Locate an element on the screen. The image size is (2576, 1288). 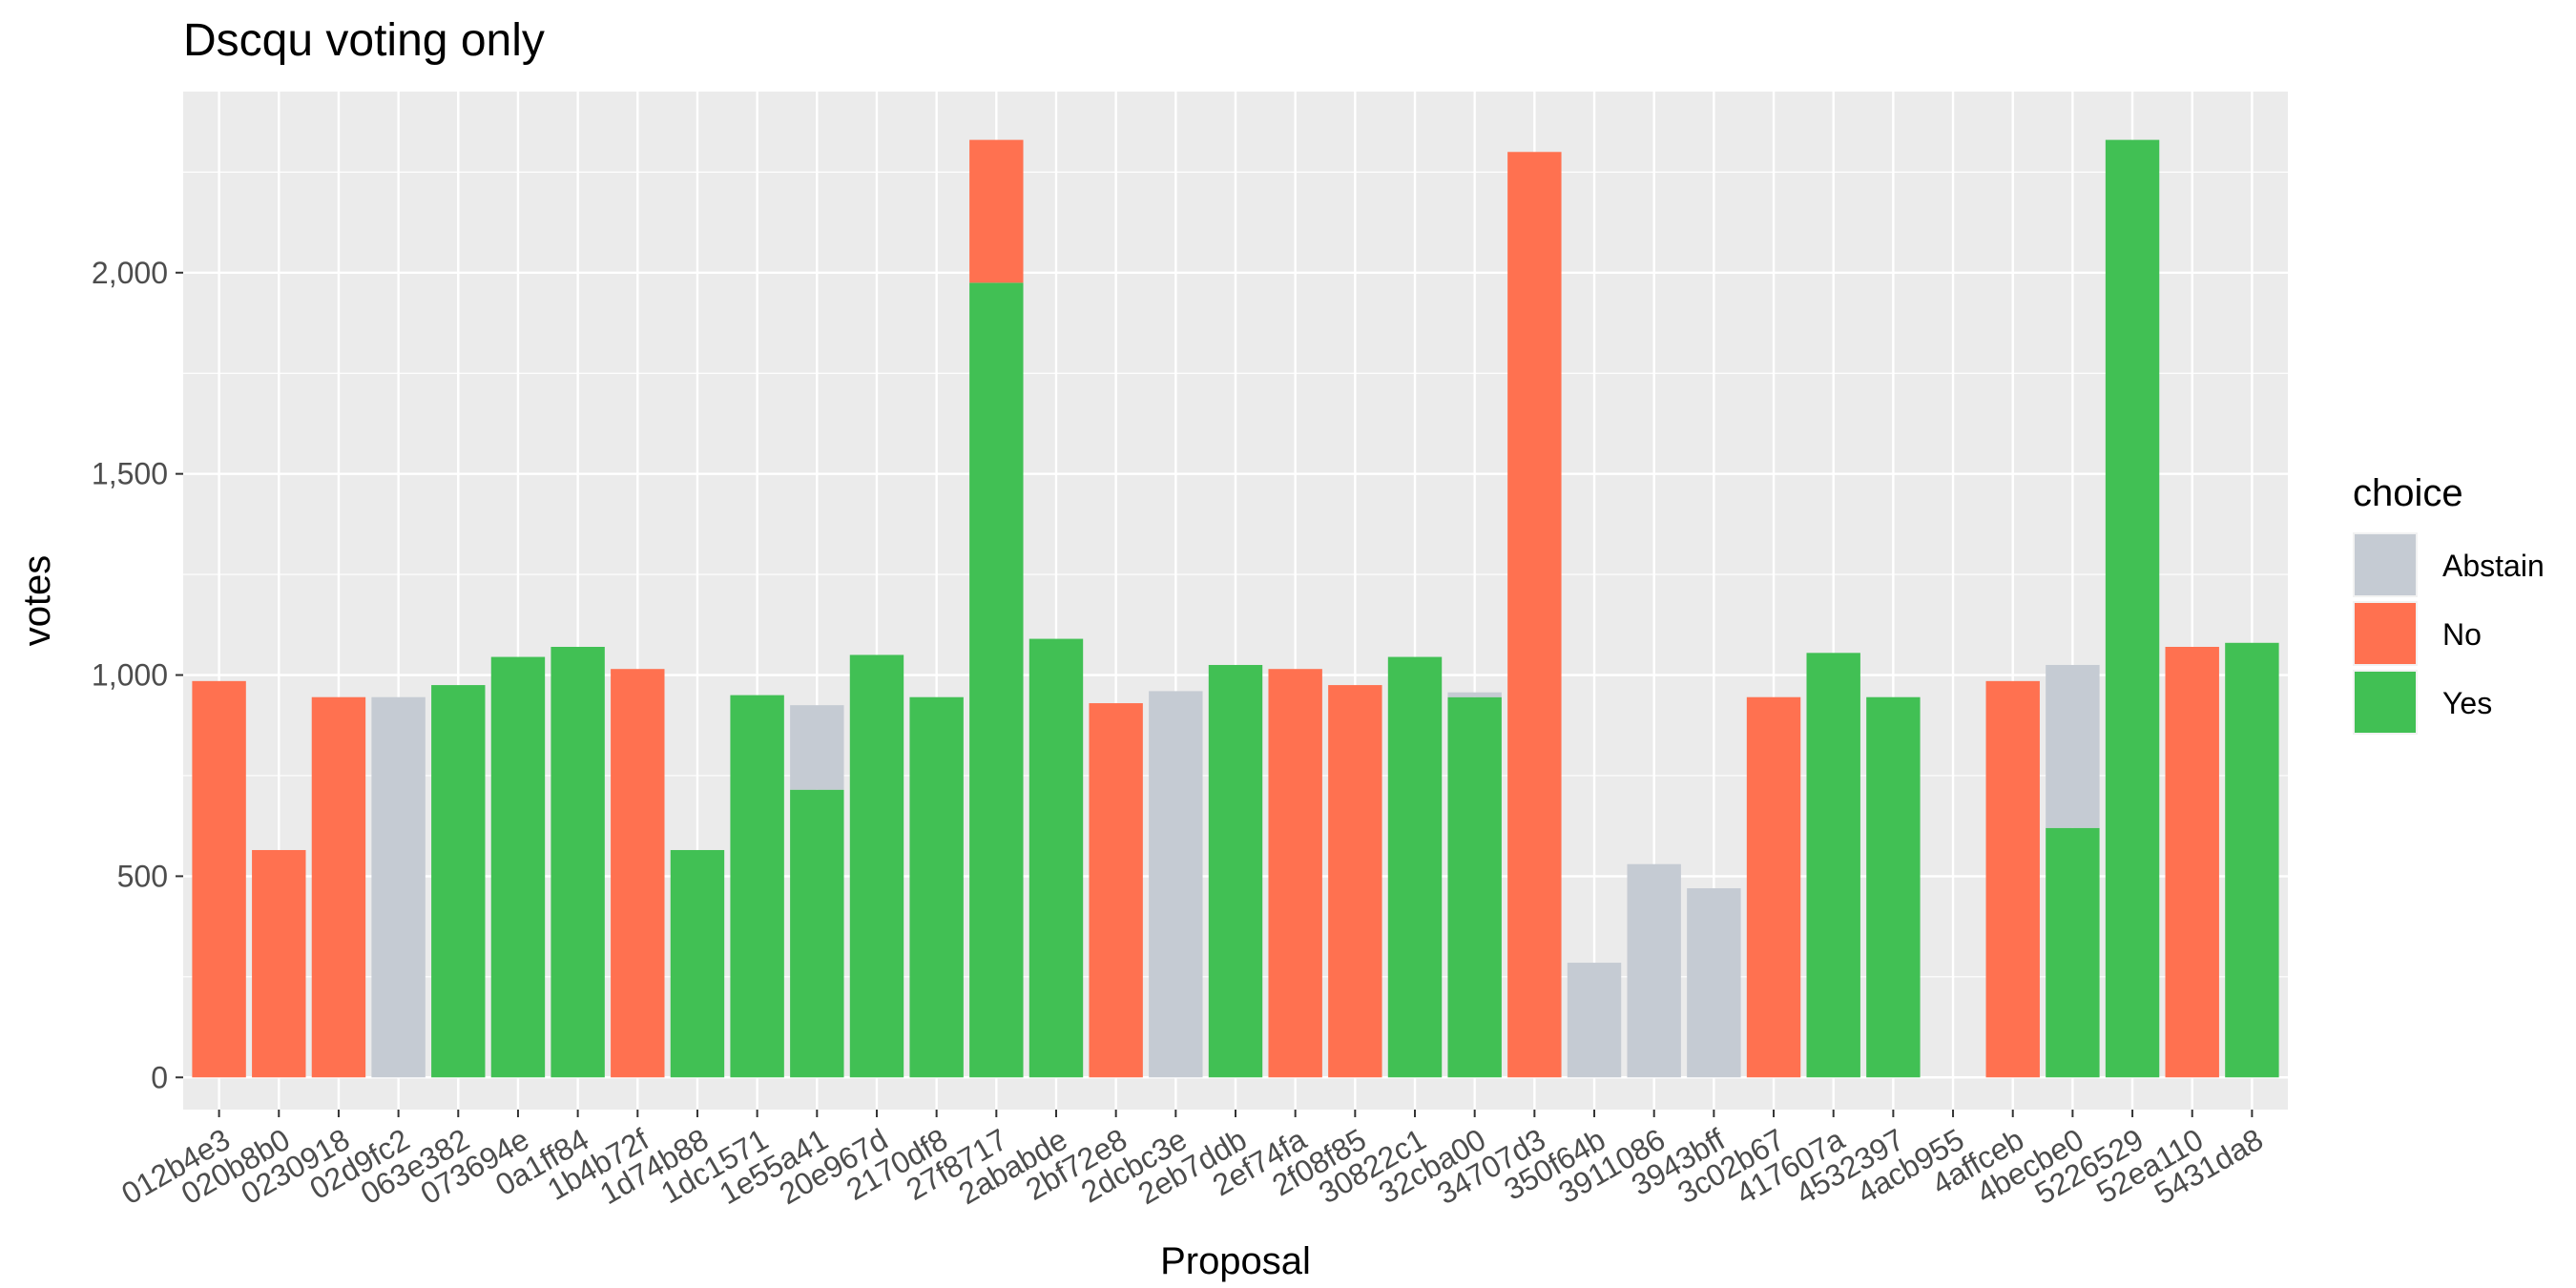
chart-title: Dscqu voting only is located at coordinates (364, 40).